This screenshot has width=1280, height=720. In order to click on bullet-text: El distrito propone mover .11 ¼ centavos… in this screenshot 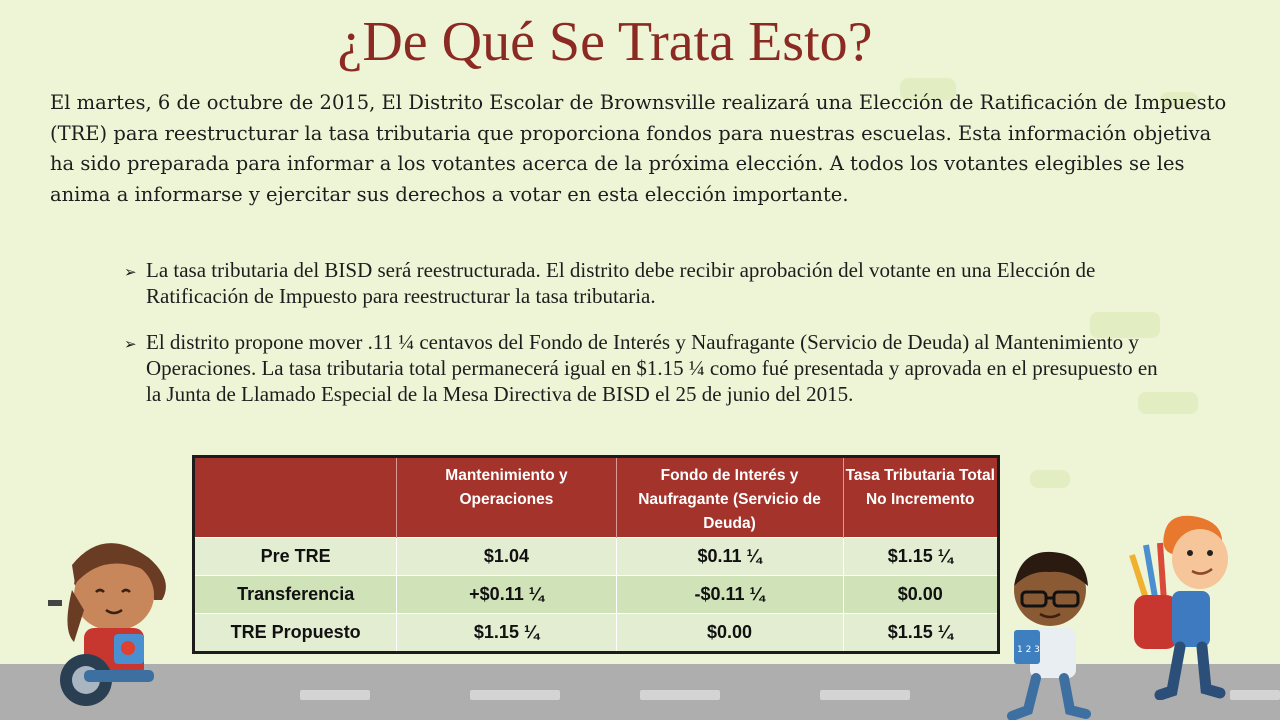, I will do `click(652, 368)`.